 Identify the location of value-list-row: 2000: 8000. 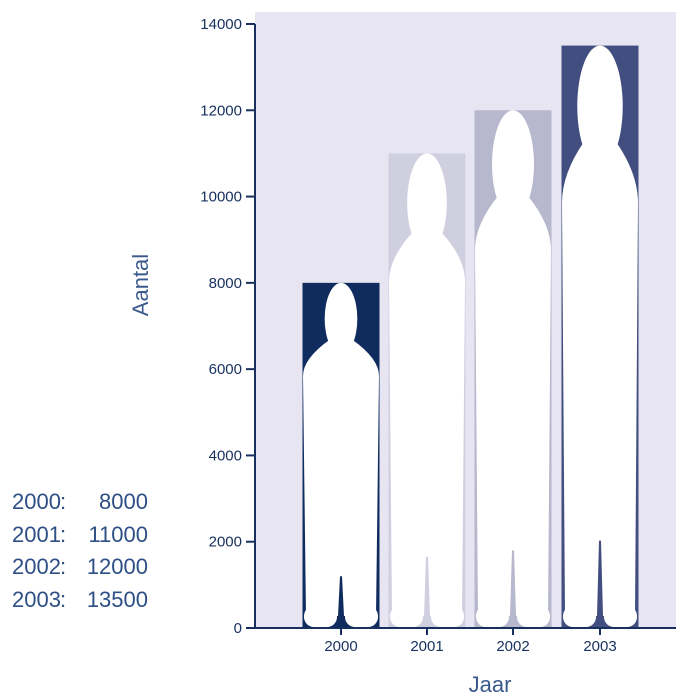
(80, 502).